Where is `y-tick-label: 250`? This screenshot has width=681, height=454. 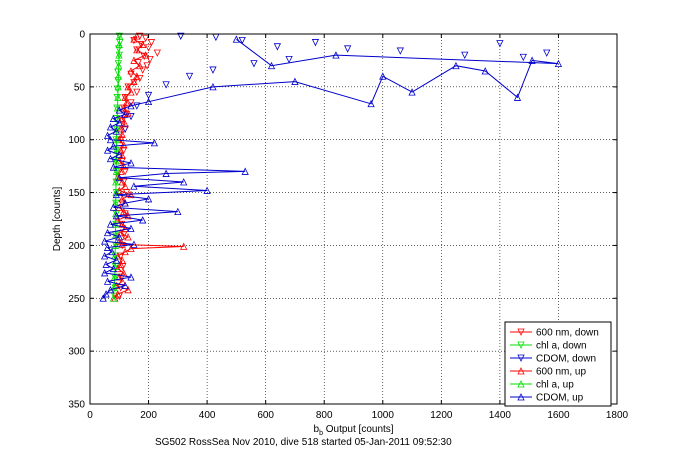 y-tick-label: 250 is located at coordinates (76, 299).